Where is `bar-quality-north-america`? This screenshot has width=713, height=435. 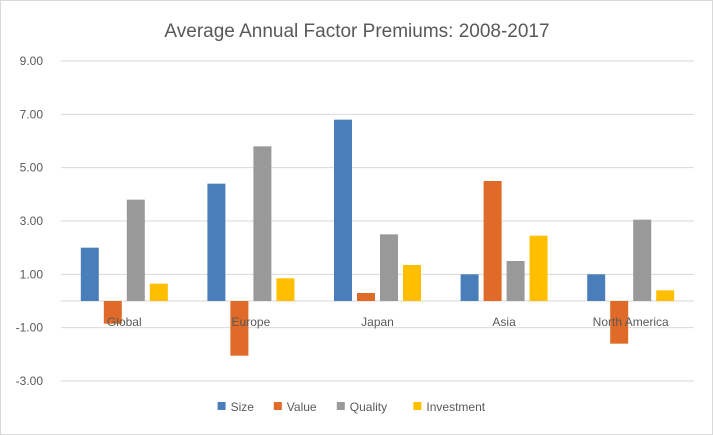
bar-quality-north-america is located at coordinates (642, 260).